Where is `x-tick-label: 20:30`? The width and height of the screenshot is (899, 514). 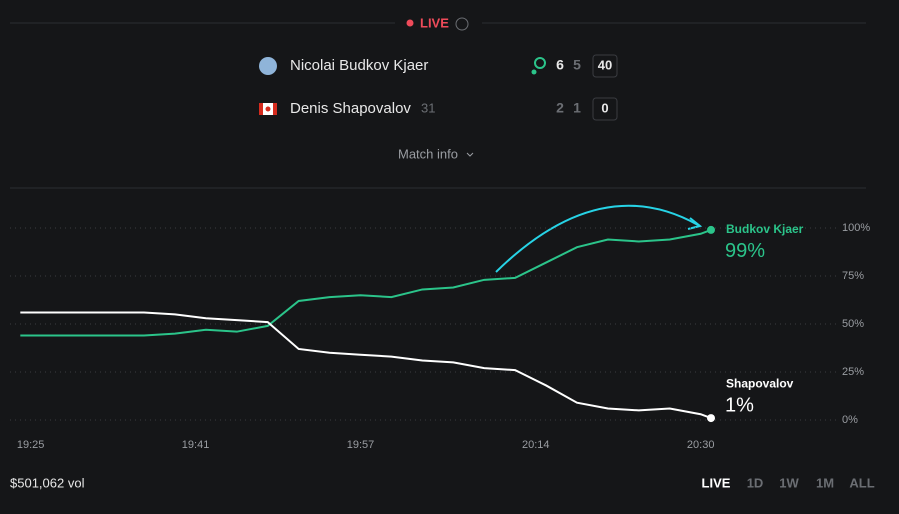
x-tick-label: 20:30 is located at coordinates (701, 445).